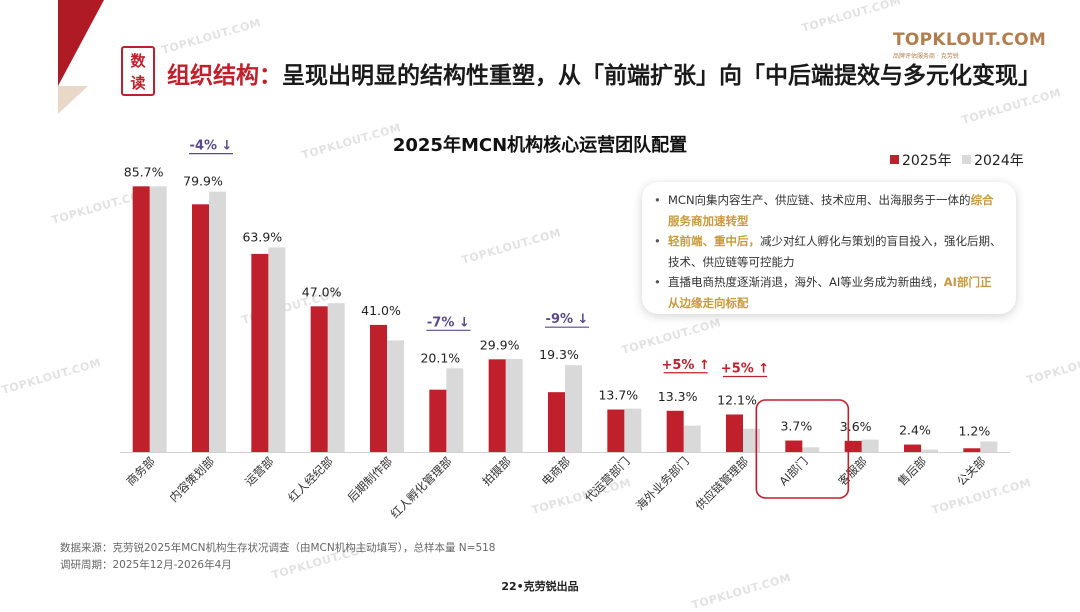 This screenshot has height=612, width=1080. What do you see at coordinates (322, 291) in the screenshot?
I see `data-label: 47.0%` at bounding box center [322, 291].